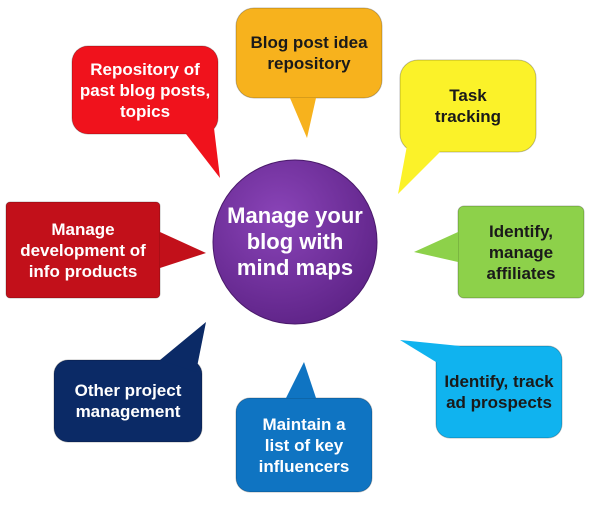  Describe the element at coordinates (83, 250) in the screenshot. I see `node-label-manage-info-products: Manage development of info products` at that location.